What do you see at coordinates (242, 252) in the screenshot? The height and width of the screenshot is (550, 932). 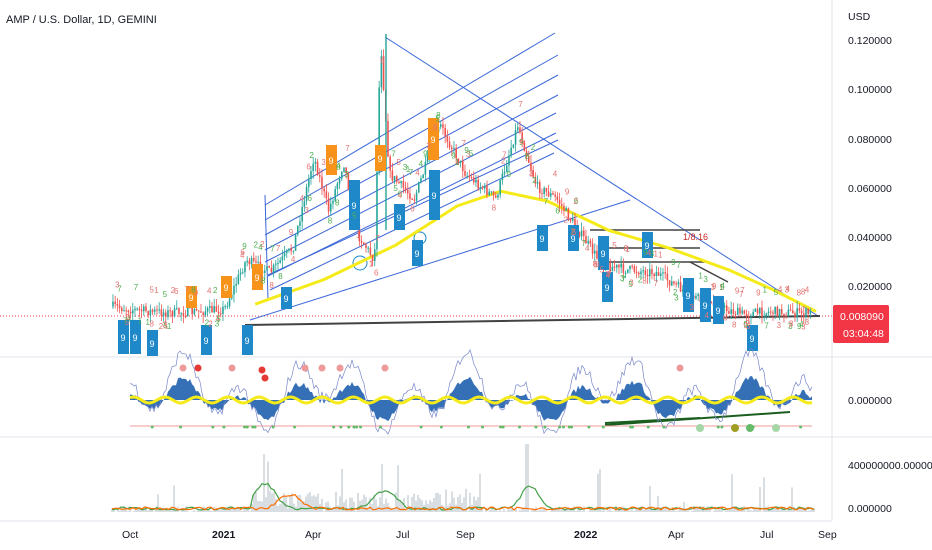 I see `td-count: 6` at bounding box center [242, 252].